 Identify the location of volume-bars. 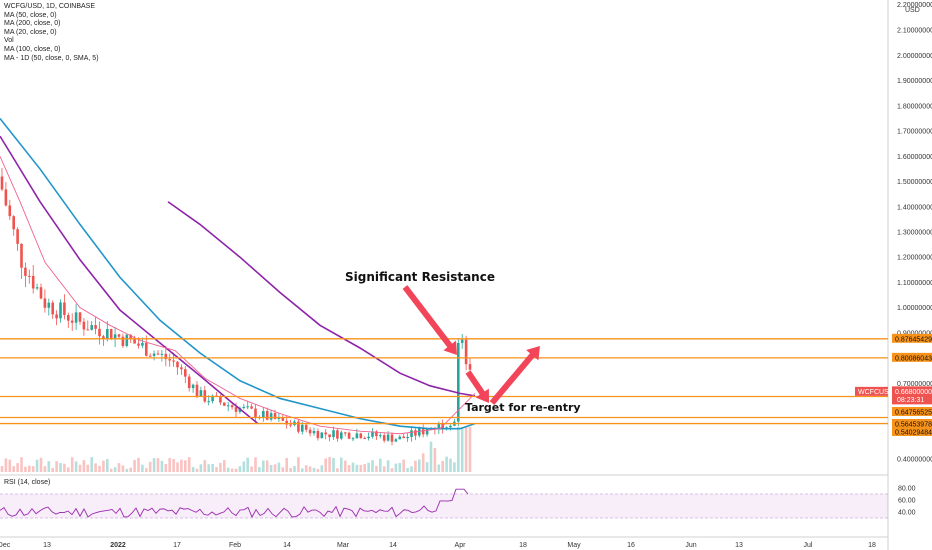
(236, 449).